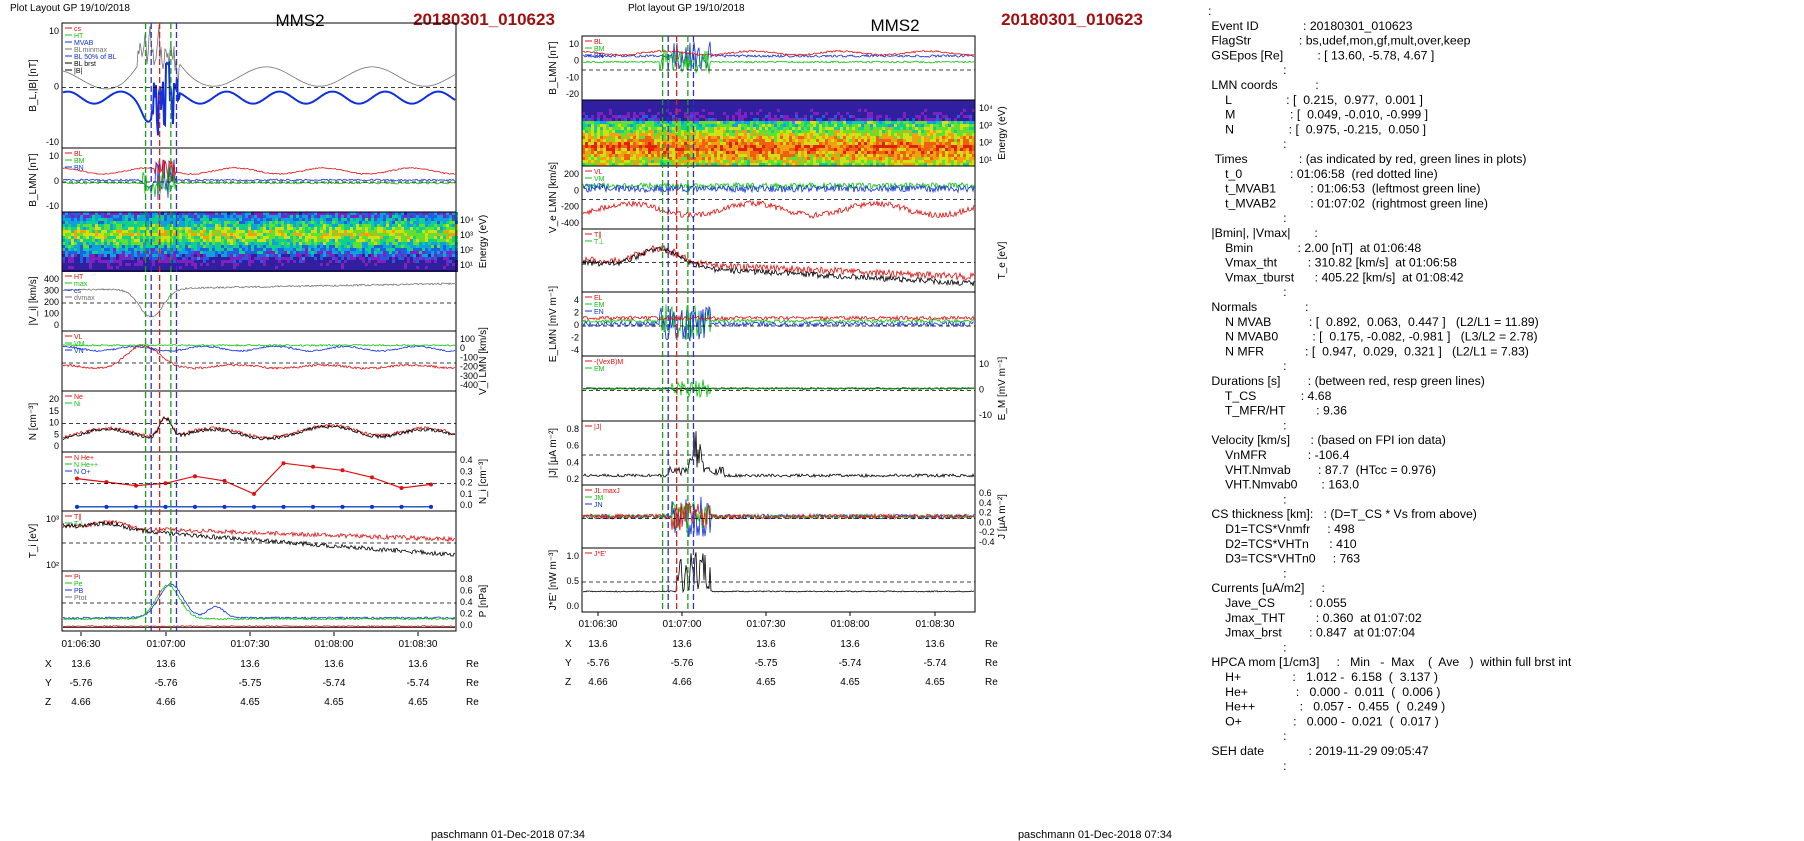 The height and width of the screenshot is (841, 1804). I want to click on ni-series-line, so click(254, 478).